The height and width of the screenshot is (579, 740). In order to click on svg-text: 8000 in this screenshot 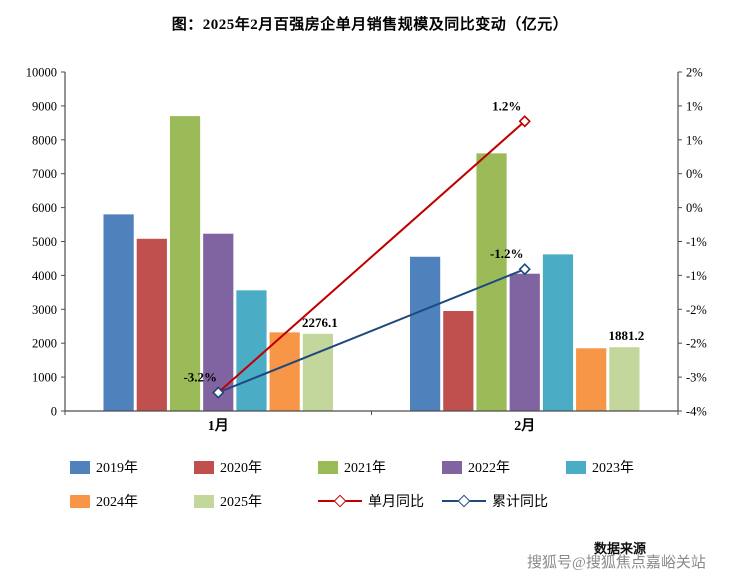, I will do `click(44, 140)`.